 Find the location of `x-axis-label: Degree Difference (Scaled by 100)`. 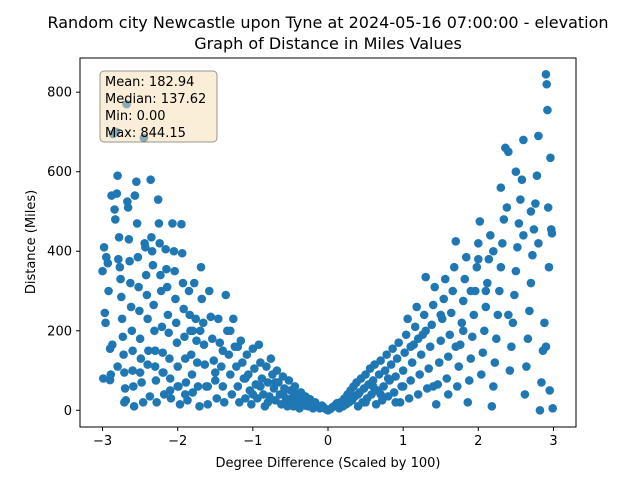

x-axis-label: Degree Difference (Scaled by 100) is located at coordinates (328, 463).